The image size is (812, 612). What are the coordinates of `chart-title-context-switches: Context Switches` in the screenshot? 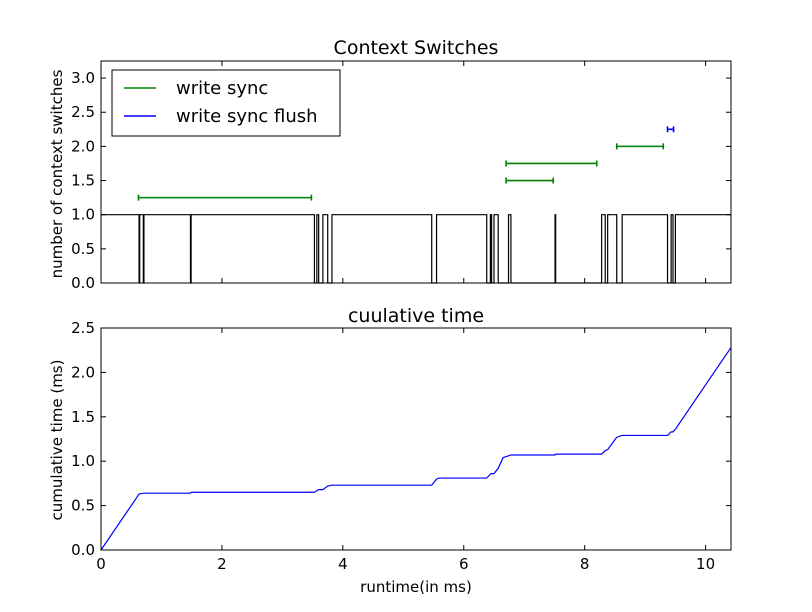 It's located at (416, 48).